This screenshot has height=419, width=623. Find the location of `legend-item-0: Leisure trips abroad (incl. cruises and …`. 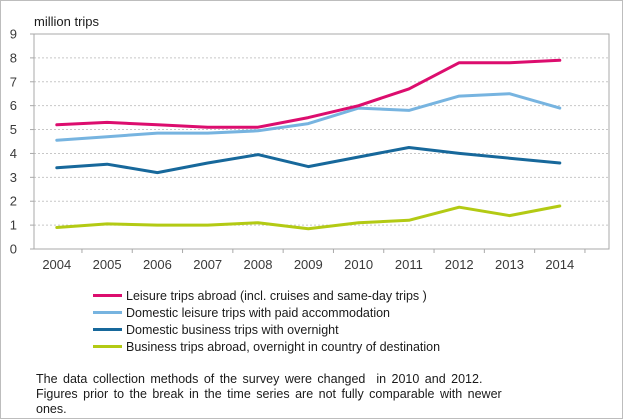

legend-item-0: Leisure trips abroad (incl. cruises and … is located at coordinates (266, 295).